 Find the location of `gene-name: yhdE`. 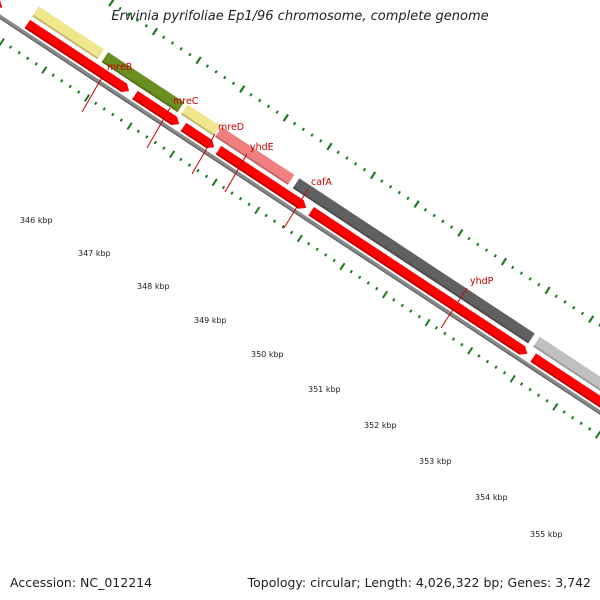

gene-name: yhdE is located at coordinates (262, 147).